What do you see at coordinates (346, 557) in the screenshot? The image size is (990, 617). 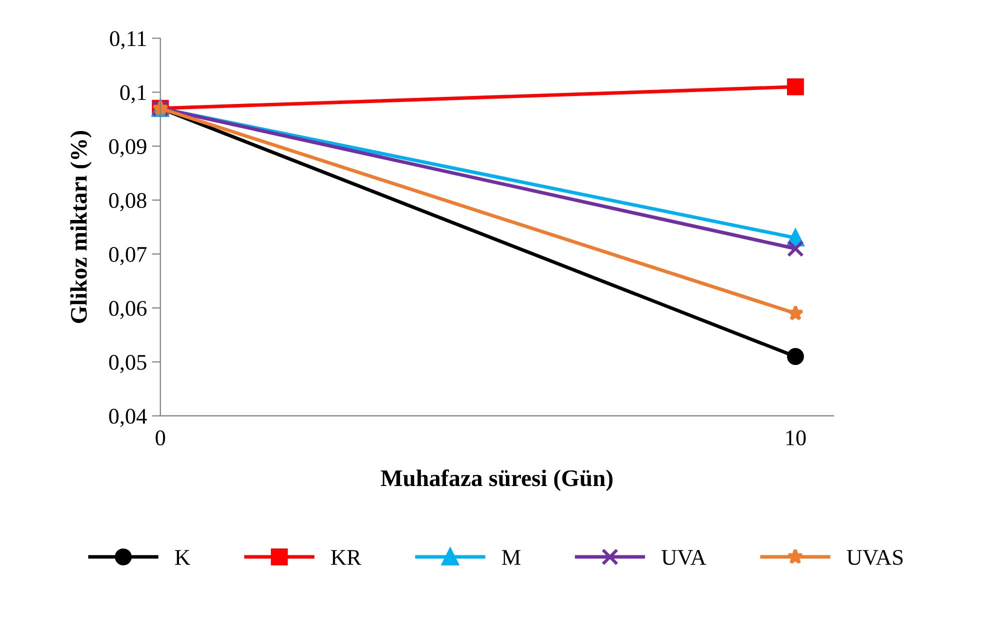 I see `legend-label: KR` at bounding box center [346, 557].